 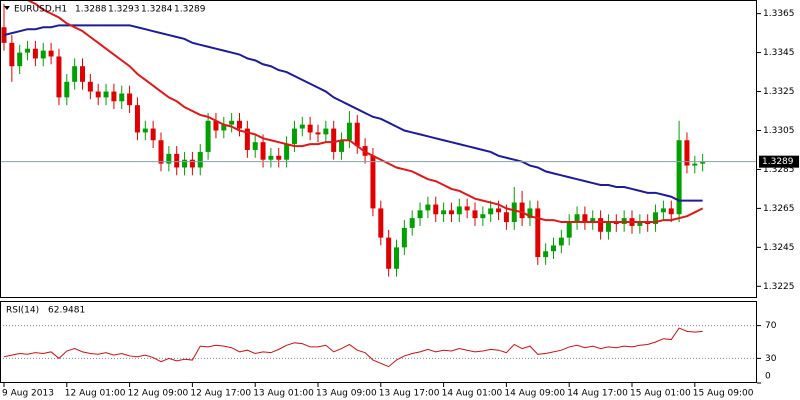 What do you see at coordinates (28, 394) in the screenshot?
I see `x-tick-label: 9 Aug 2013` at bounding box center [28, 394].